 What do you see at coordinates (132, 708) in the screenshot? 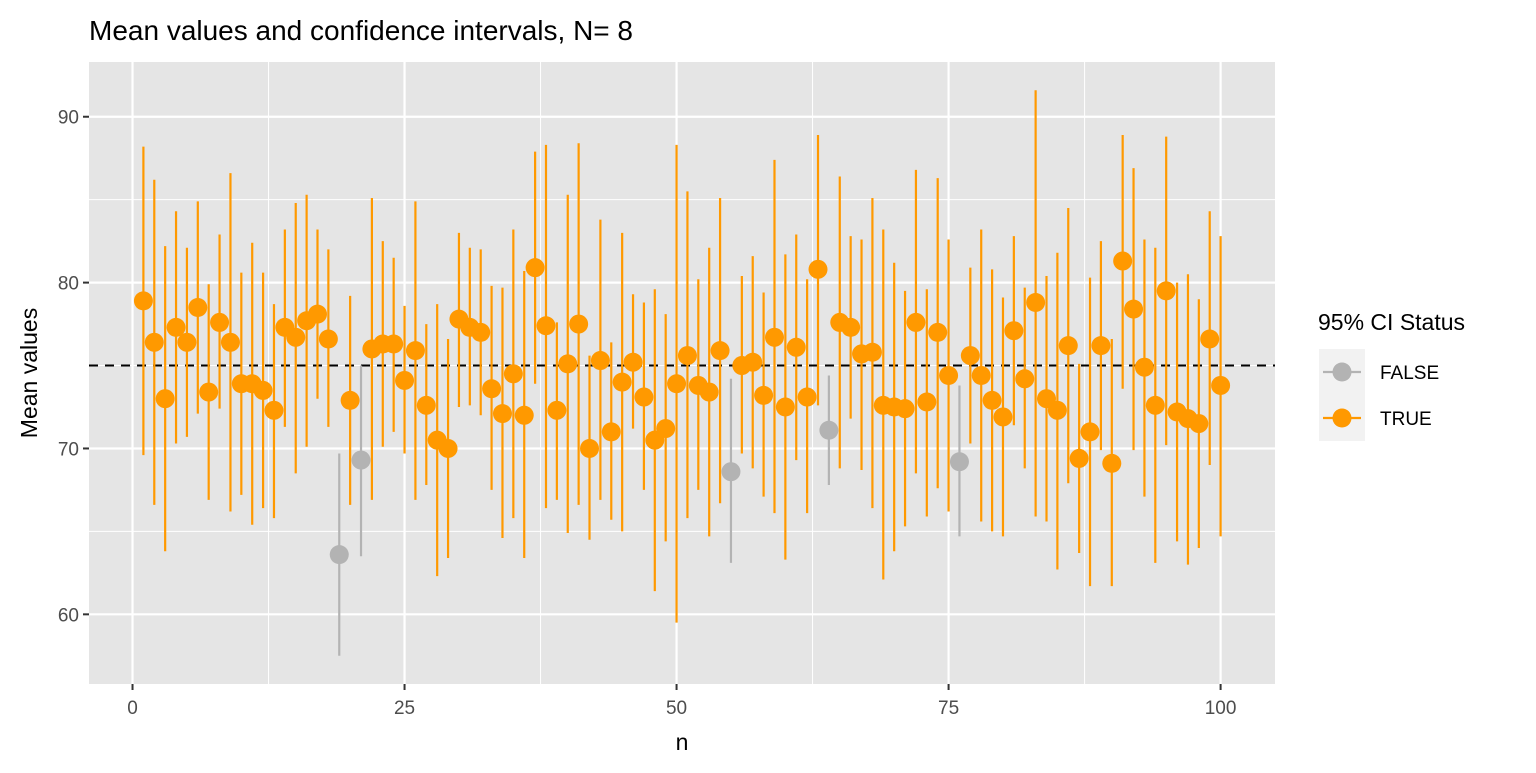
I see `x-tick-label: 0` at bounding box center [132, 708].